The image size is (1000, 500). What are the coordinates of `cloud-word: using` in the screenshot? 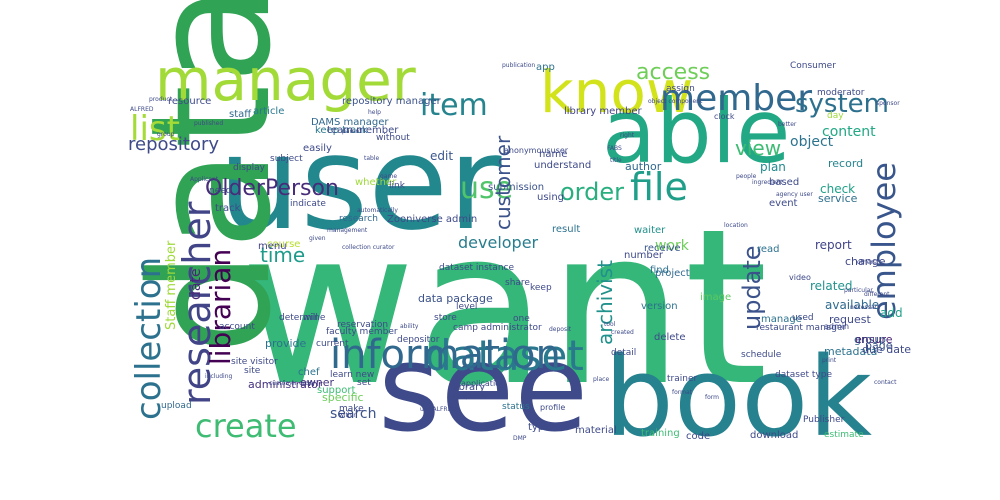 It's located at (550, 197).